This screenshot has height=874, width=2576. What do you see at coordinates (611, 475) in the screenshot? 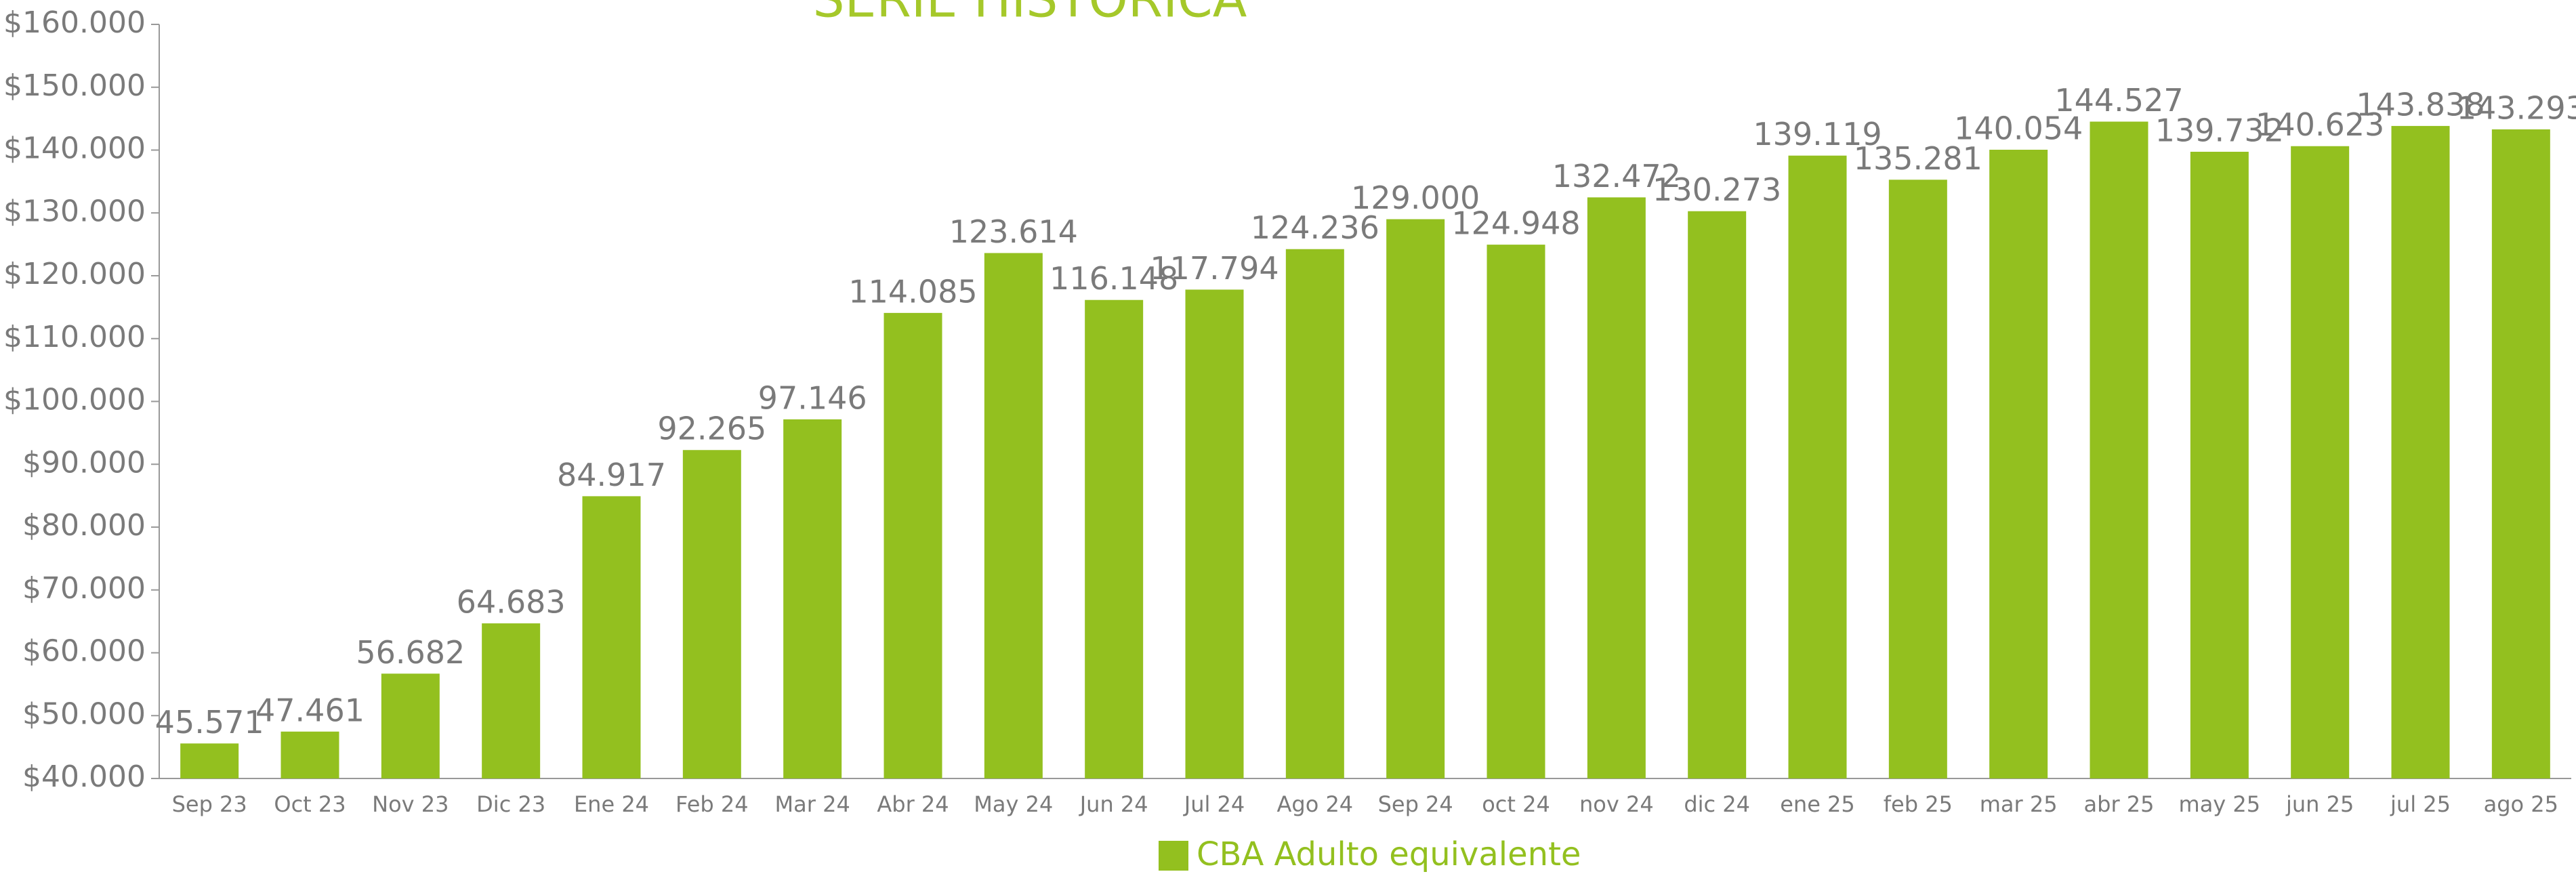
I see `value-label: 84.917` at bounding box center [611, 475].